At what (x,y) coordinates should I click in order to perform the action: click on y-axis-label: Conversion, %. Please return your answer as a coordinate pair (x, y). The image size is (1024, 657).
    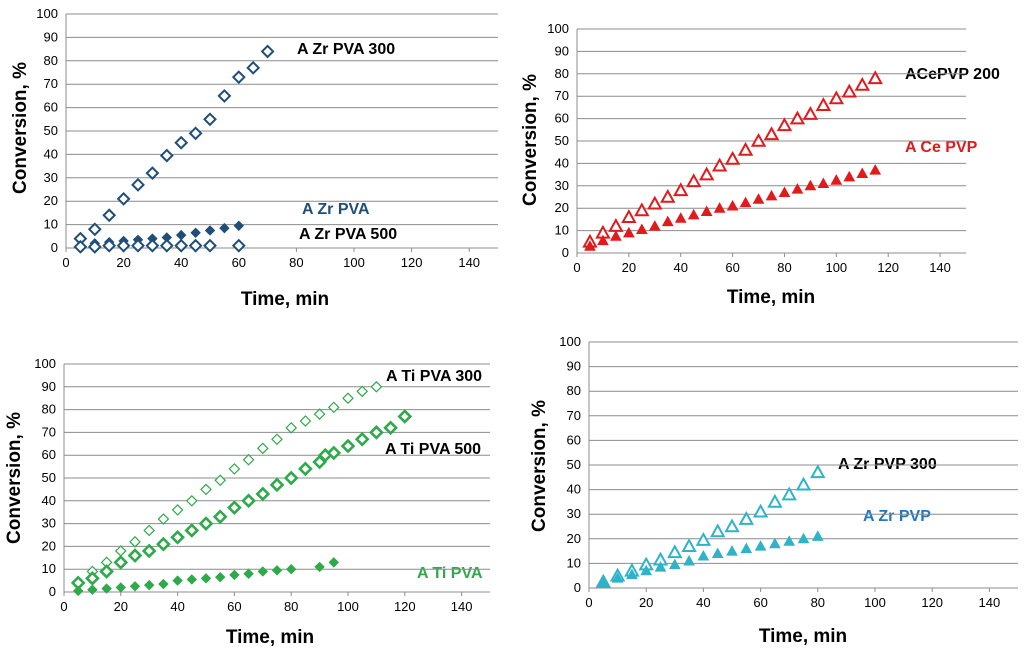
    Looking at the image, I should click on (14, 478).